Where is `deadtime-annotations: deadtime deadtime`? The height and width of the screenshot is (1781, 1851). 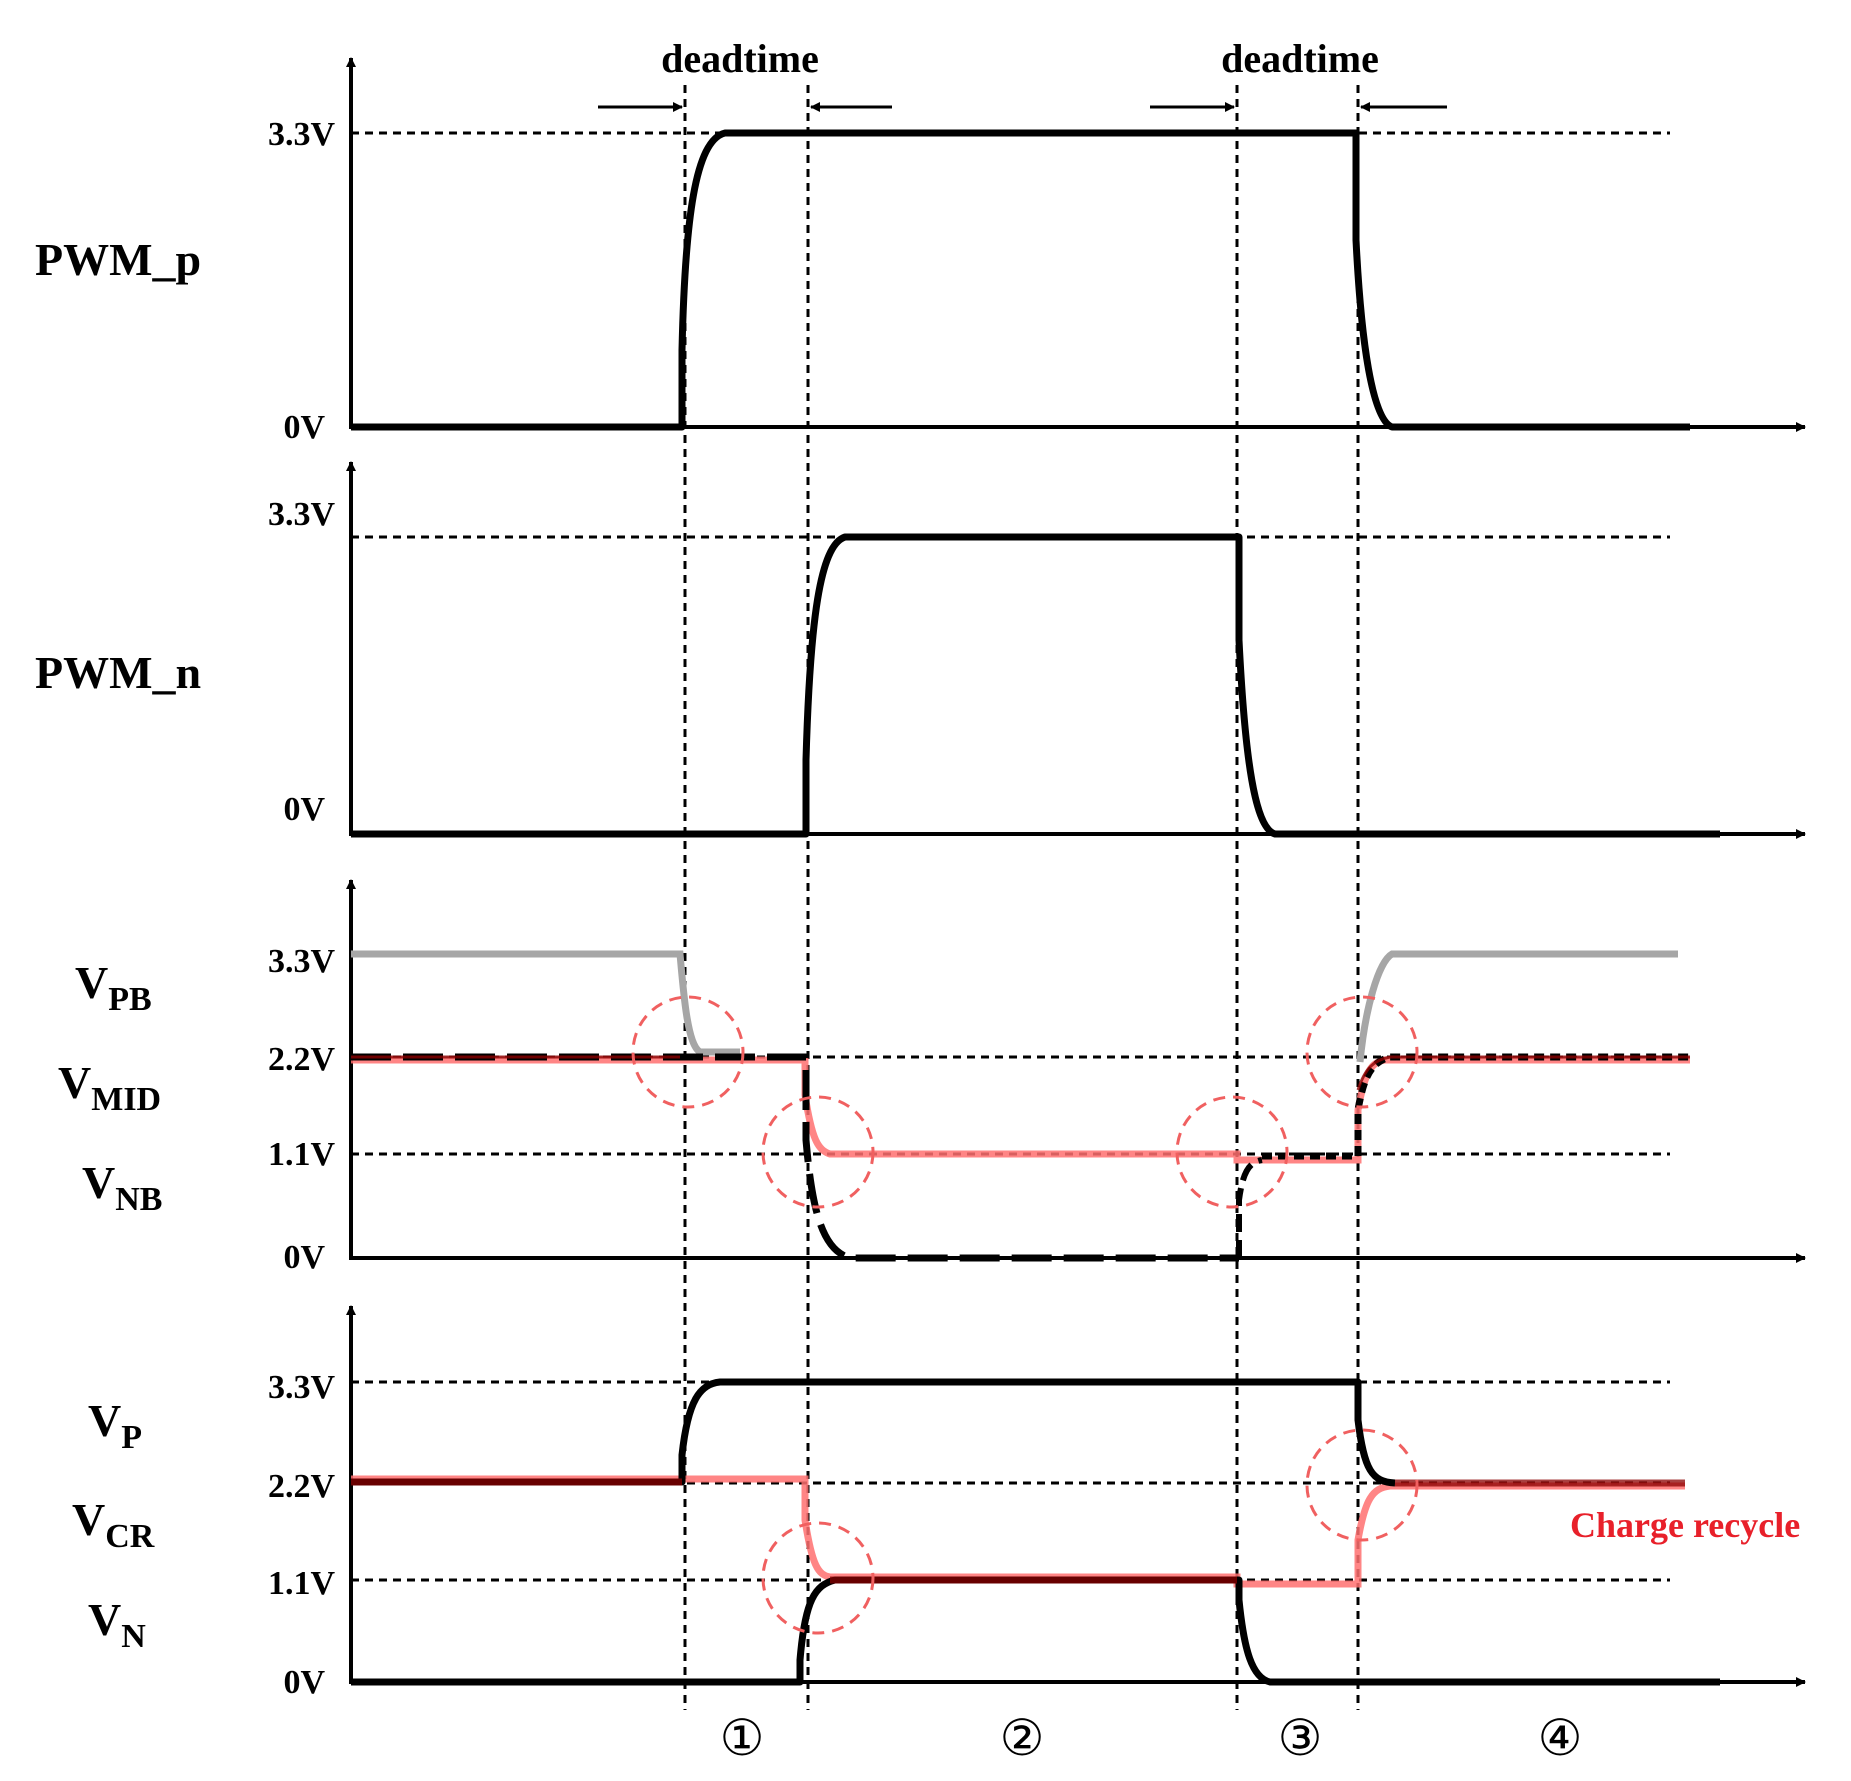
deadtime-annotations: deadtime deadtime is located at coordinates (1022, 74).